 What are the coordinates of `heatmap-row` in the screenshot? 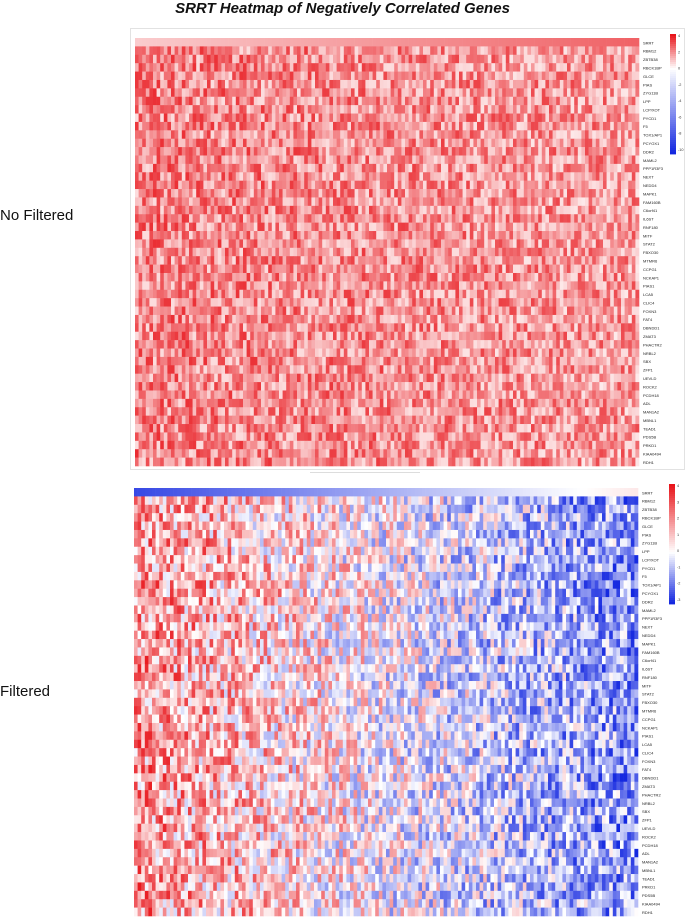 It's located at (387, 286).